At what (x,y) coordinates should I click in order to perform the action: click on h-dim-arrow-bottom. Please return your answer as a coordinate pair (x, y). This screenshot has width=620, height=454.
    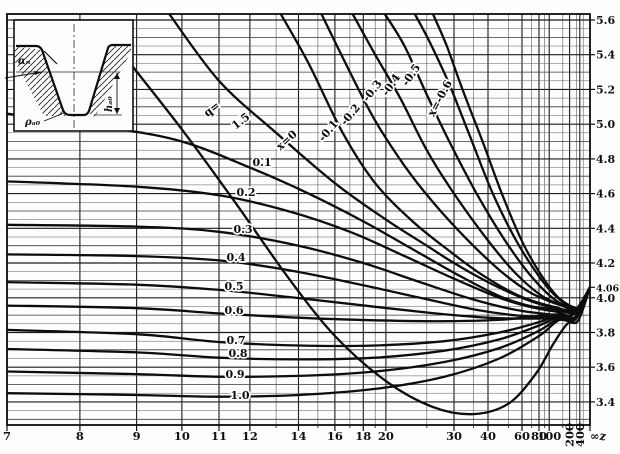
    Looking at the image, I should click on (117, 111).